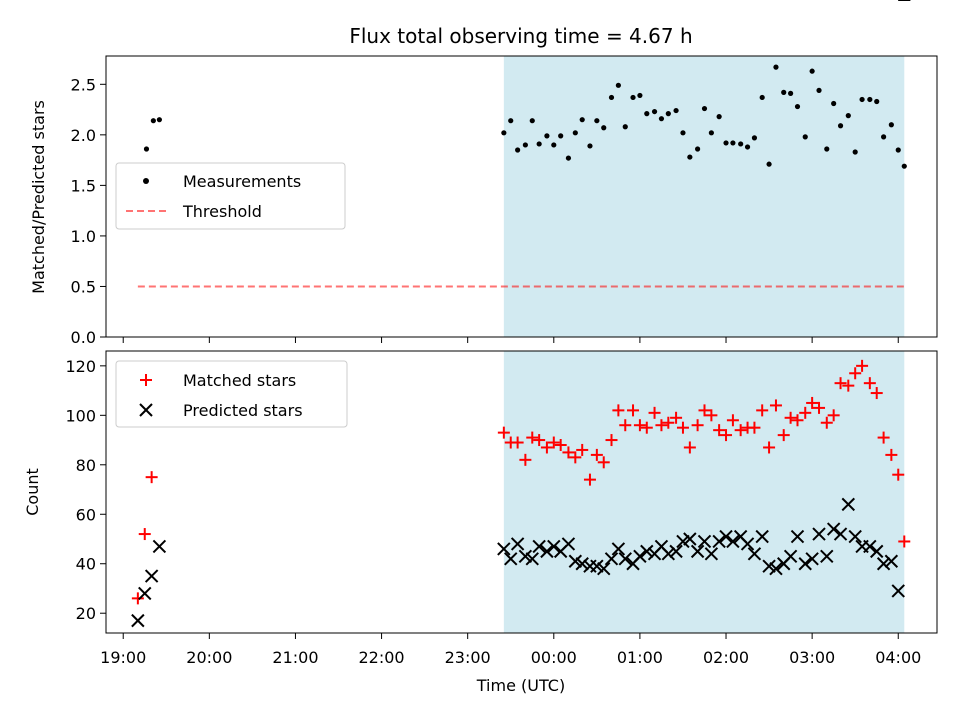 Image resolution: width=960 pixels, height=720 pixels. Describe the element at coordinates (468, 657) in the screenshot. I see `xtick-label: 23:00` at that location.